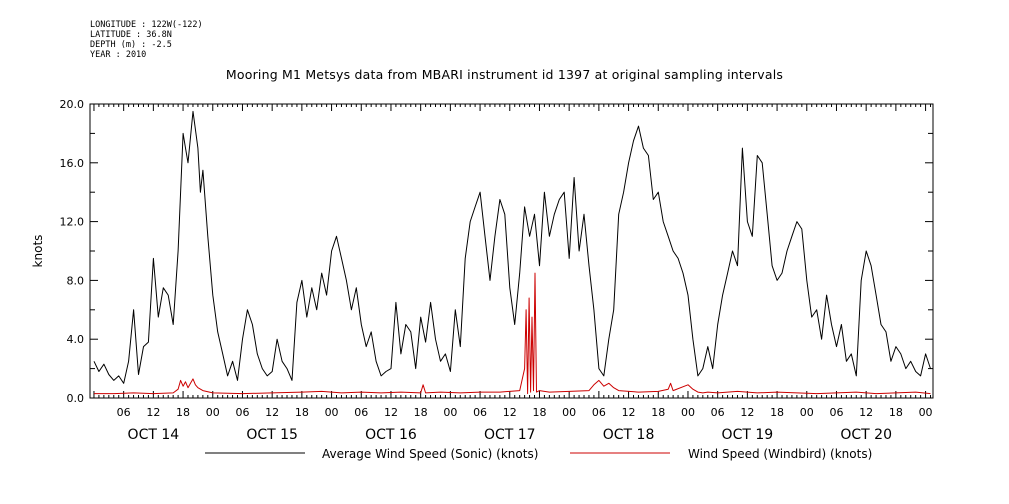  What do you see at coordinates (430, 454) in the screenshot?
I see `legend-label-sonic: Average Wind Speed (Sonic) (knots)` at bounding box center [430, 454].